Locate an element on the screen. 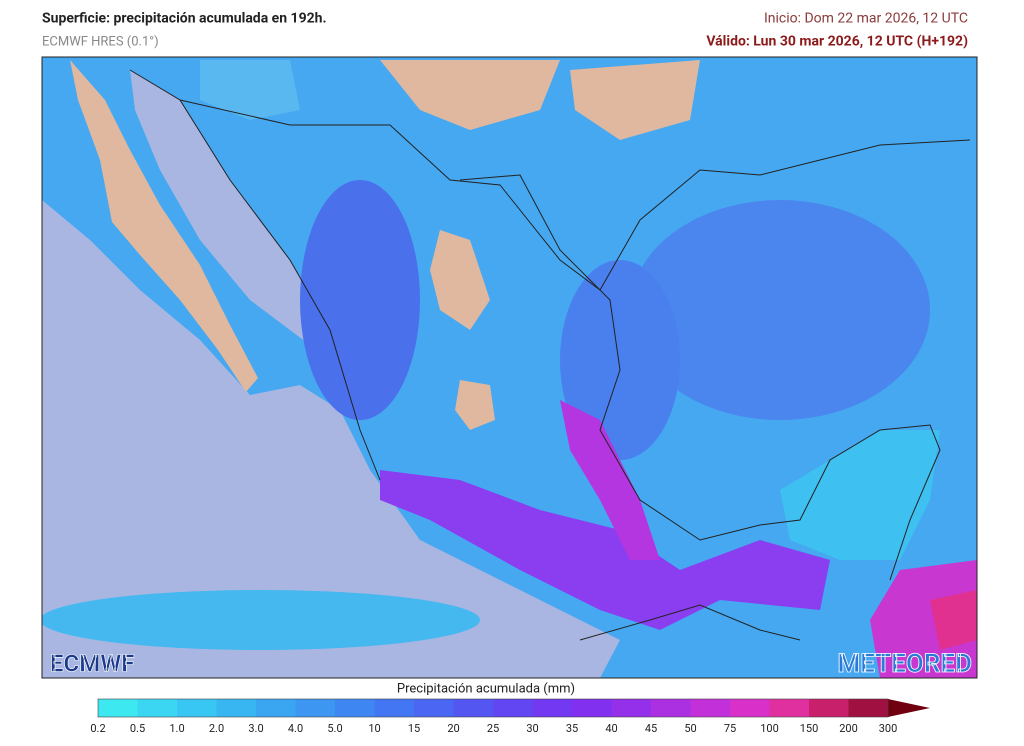 This screenshot has width=1024, height=746. legend-label: 35 is located at coordinates (572, 728).